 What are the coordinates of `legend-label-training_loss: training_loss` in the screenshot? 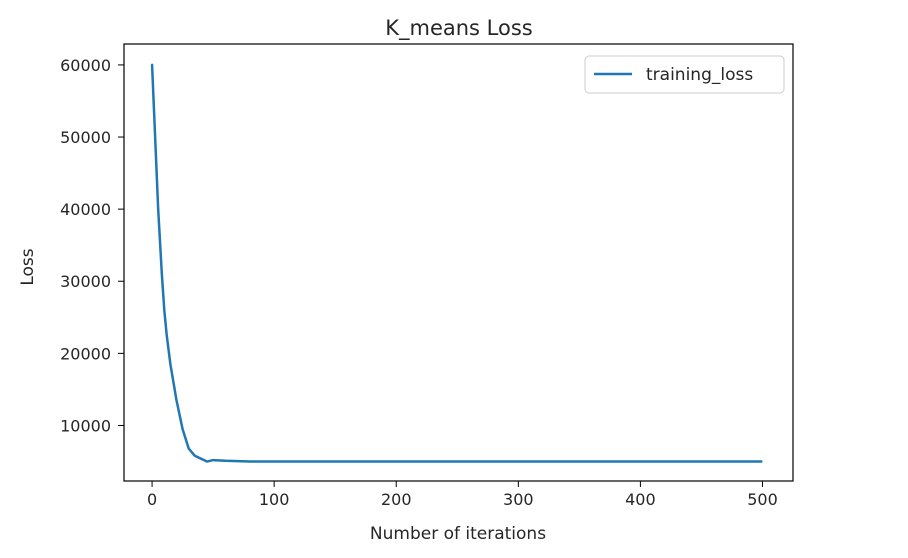 It's located at (699, 75).